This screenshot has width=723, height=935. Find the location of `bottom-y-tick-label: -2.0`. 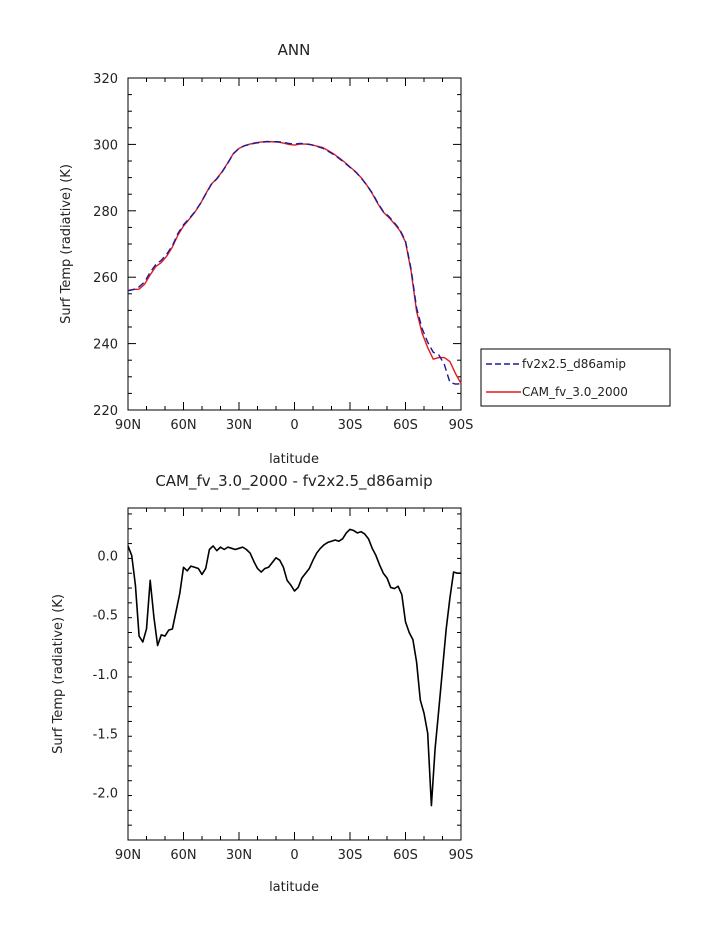

bottom-y-tick-label: -2.0 is located at coordinates (105, 794).